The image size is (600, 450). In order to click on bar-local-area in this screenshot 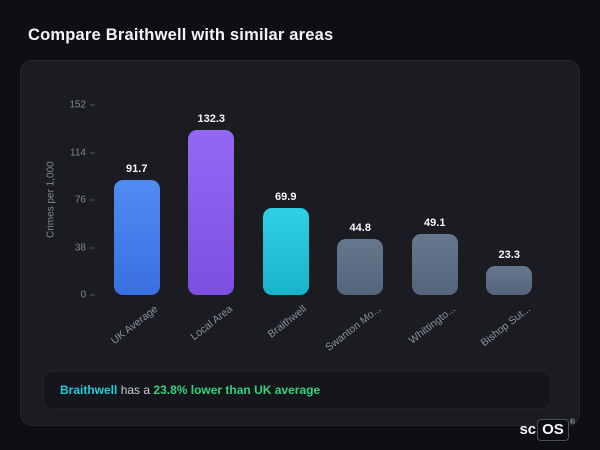, I will do `click(211, 212)`.